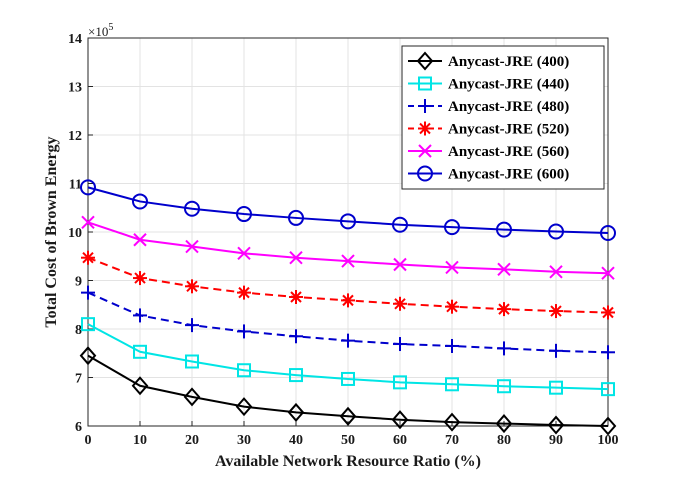 The image size is (676, 478). I want to click on legend-label: Anycast-JRE (480), so click(508, 107).